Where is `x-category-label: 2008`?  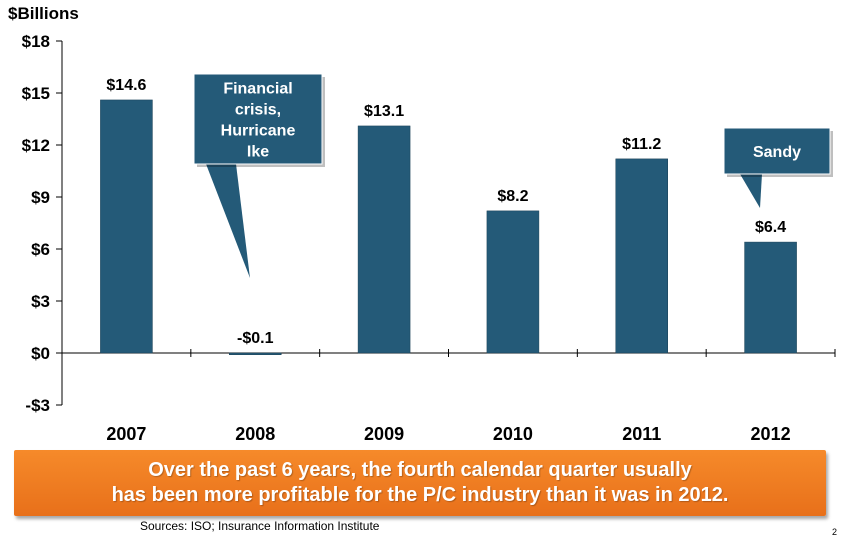
x-category-label: 2008 is located at coordinates (255, 434).